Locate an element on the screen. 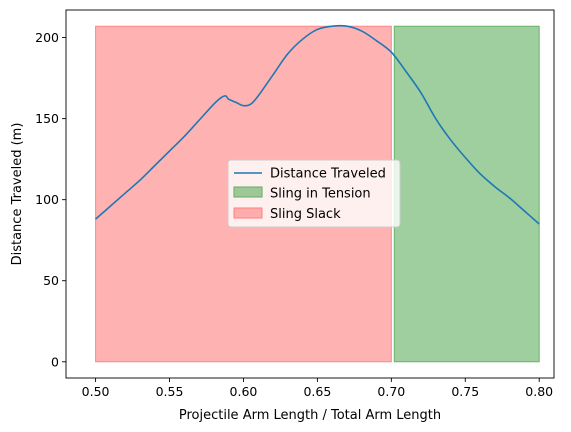  x-axis: 0.50 0.55 0.60 0.65 0.70 0.75 0.80 is located at coordinates (317, 388).